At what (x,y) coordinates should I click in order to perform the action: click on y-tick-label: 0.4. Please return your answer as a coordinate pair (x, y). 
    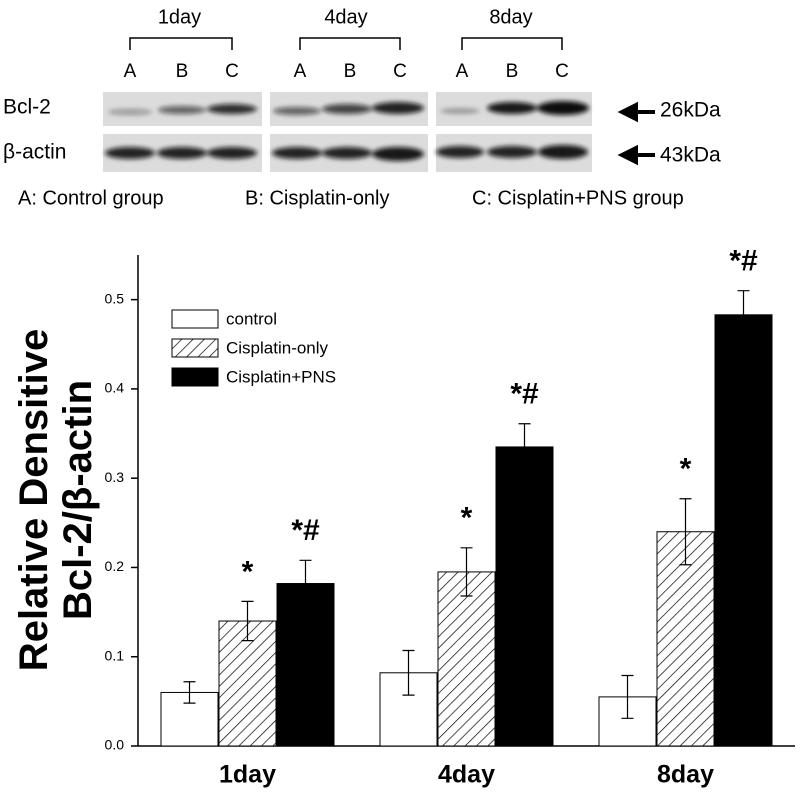
    Looking at the image, I should click on (115, 388).